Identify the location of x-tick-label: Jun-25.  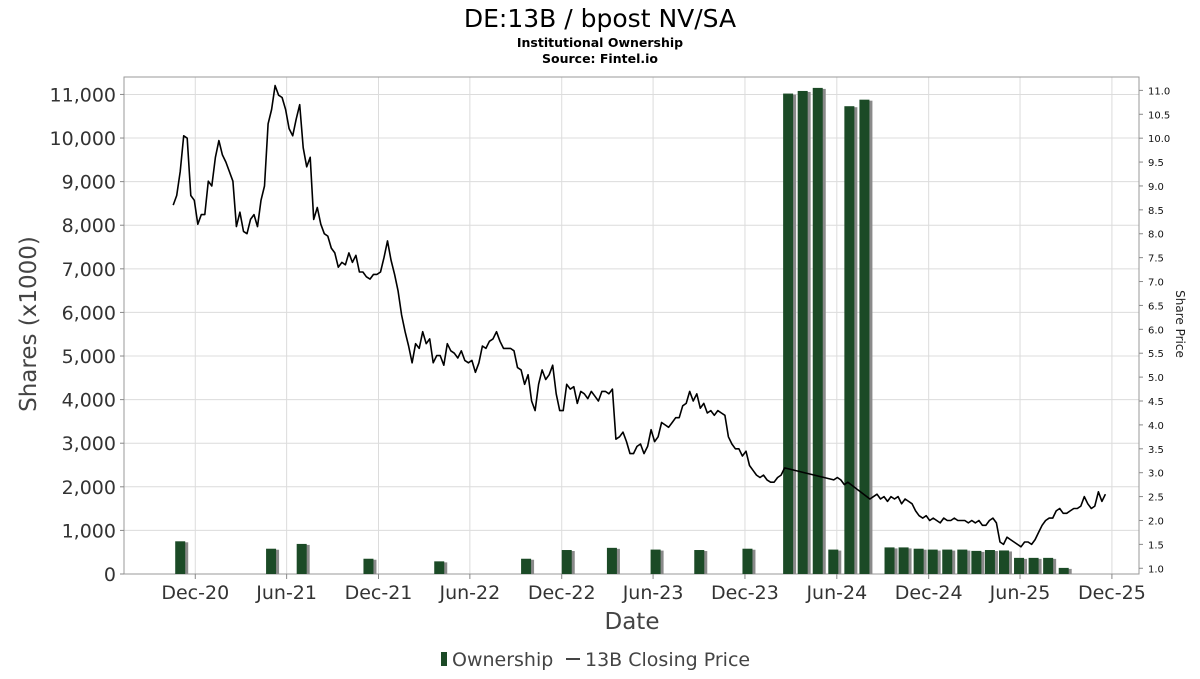
(1020, 593).